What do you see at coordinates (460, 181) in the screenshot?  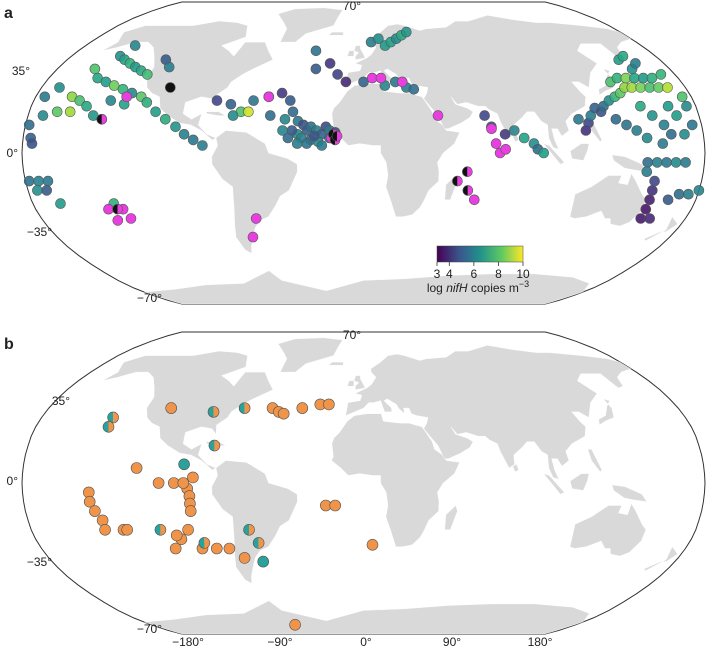 I see `point-a-half-black-magenta-5-right` at bounding box center [460, 181].